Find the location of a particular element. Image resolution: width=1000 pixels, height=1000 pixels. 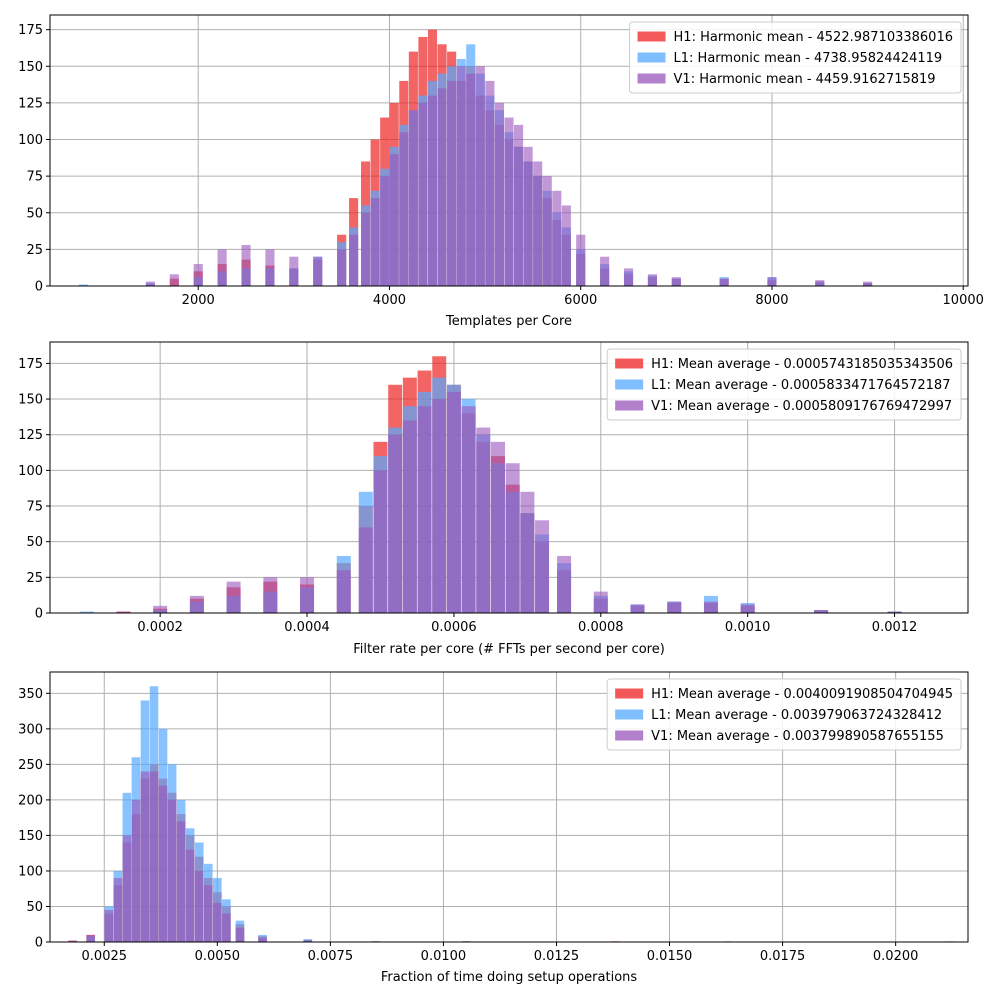

legend-label-l1: L1: Harmonic mean - 4738.95824424119 is located at coordinates (808, 58).